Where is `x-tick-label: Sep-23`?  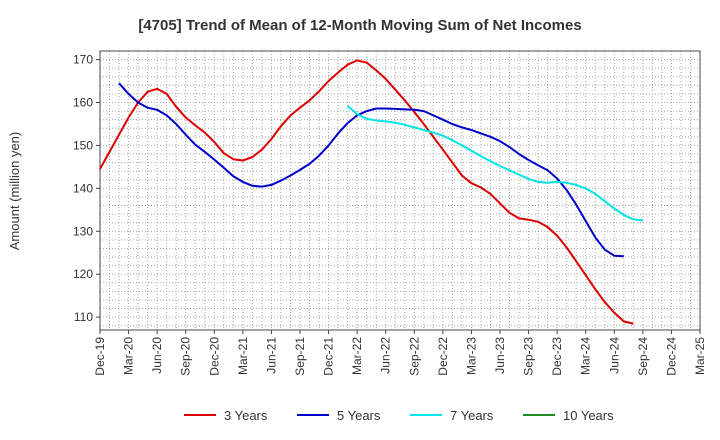
x-tick-label: Sep-23 is located at coordinates (529, 356).